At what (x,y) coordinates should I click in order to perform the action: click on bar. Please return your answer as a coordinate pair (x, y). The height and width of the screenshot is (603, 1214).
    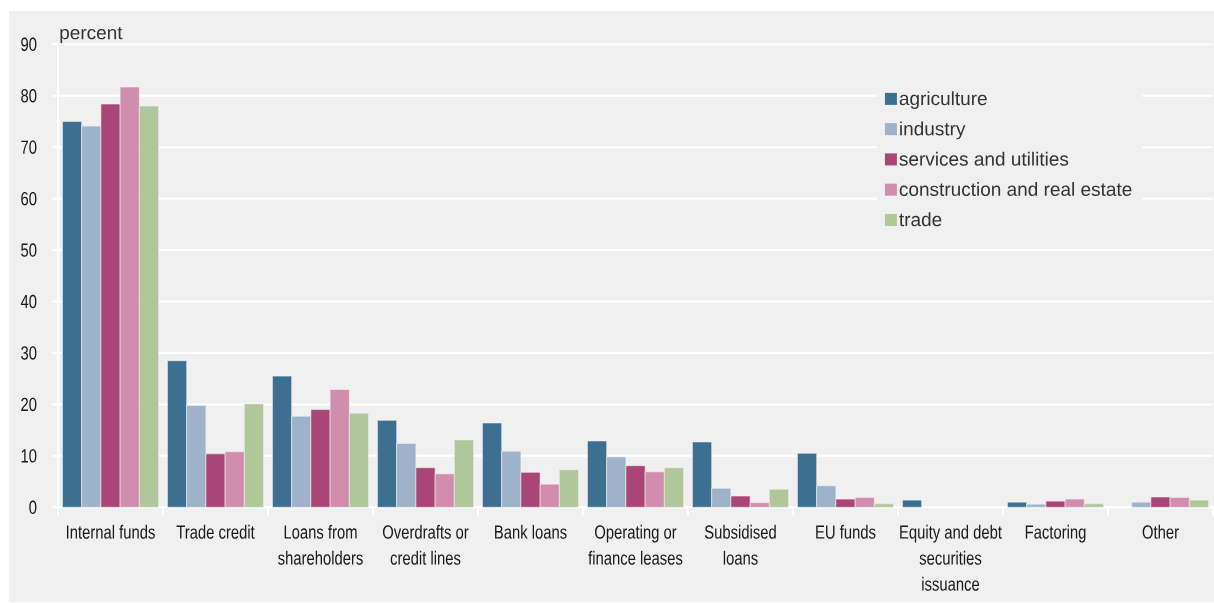
    Looking at the image, I should click on (912, 503).